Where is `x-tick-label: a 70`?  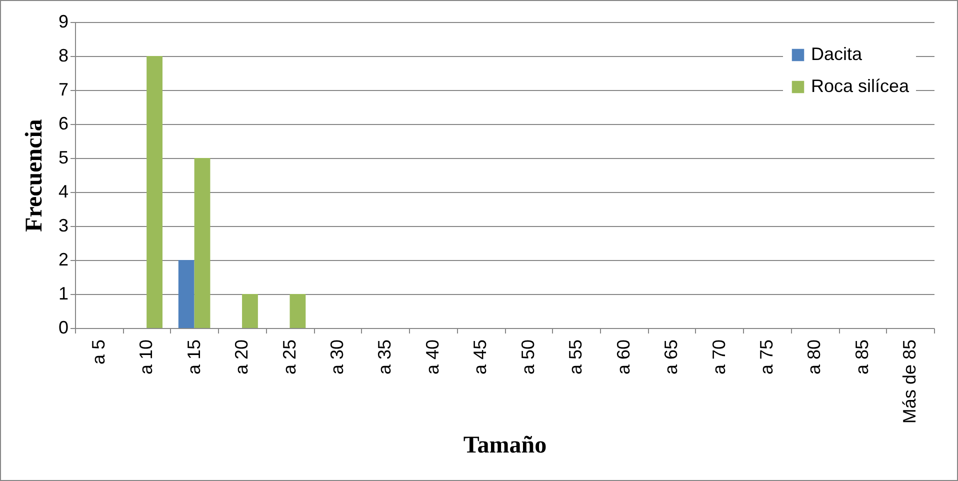
x-tick-label: a 70 is located at coordinates (718, 357).